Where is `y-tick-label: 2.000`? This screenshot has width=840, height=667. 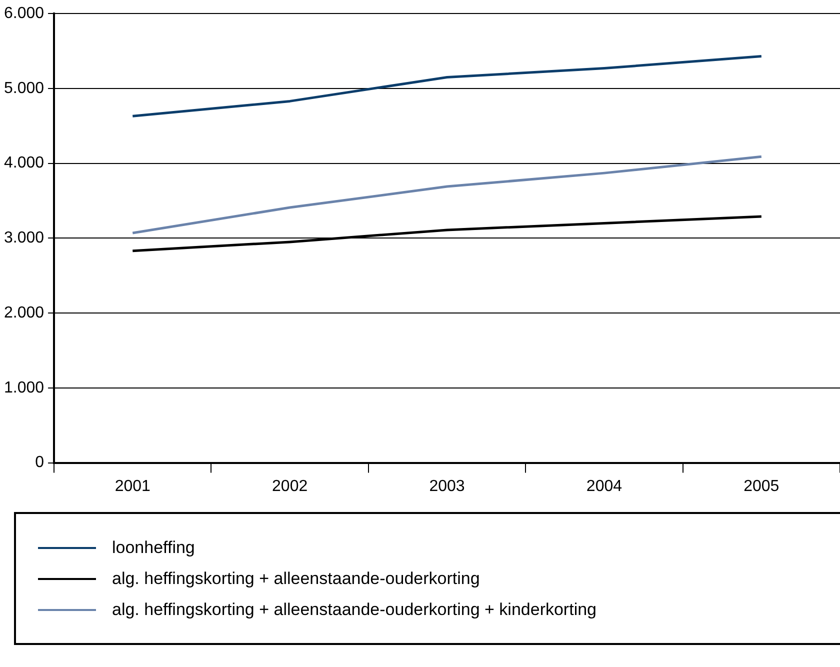
y-tick-label: 2.000 is located at coordinates (24, 313).